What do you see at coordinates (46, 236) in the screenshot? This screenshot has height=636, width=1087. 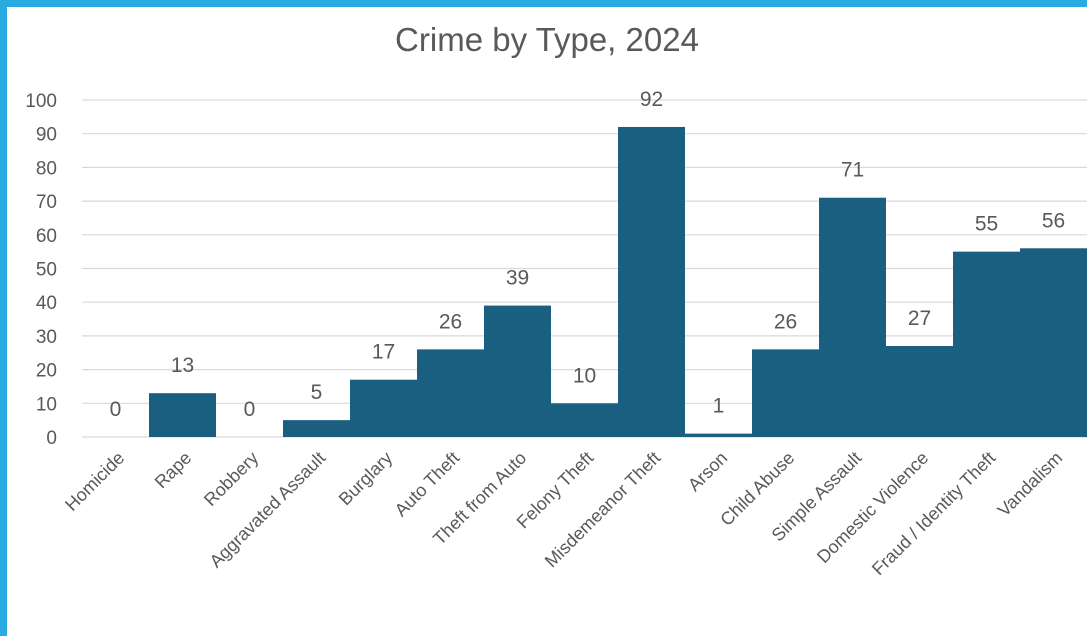 I see `y-tick-label: 60` at bounding box center [46, 236].